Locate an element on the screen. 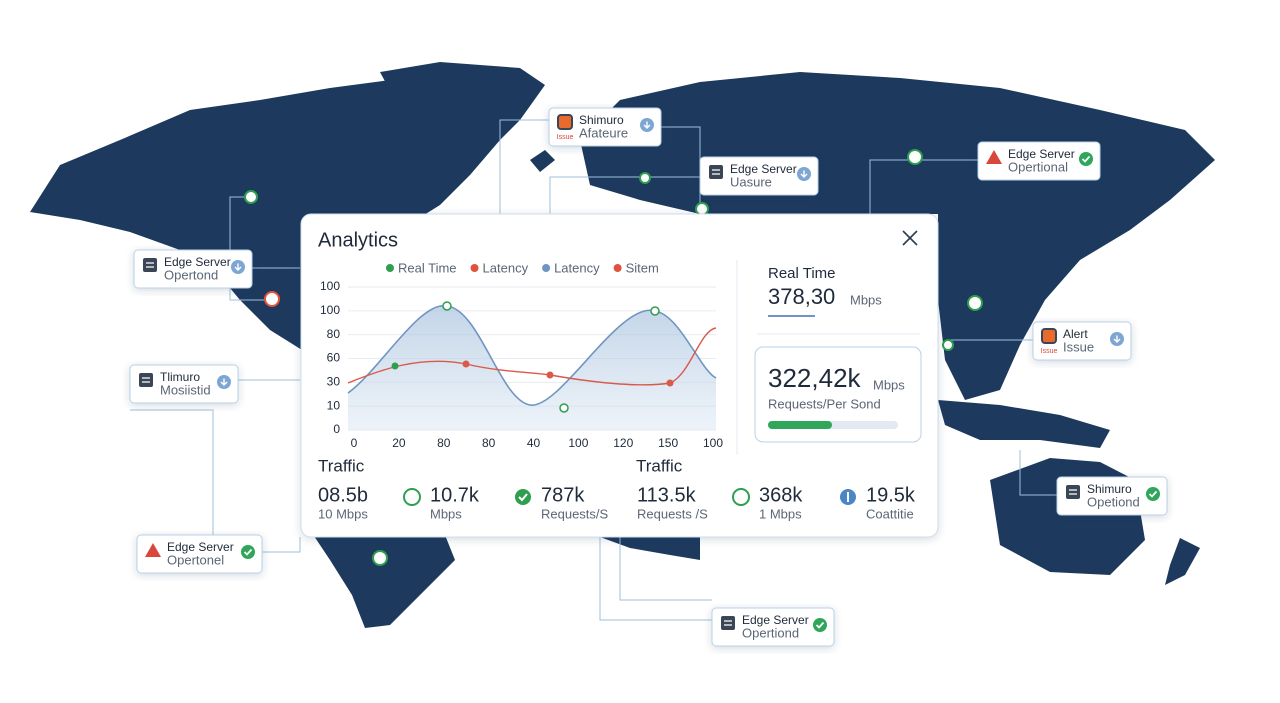 This screenshot has width=1280, height=703. x-tick-label: 100 is located at coordinates (713, 443).